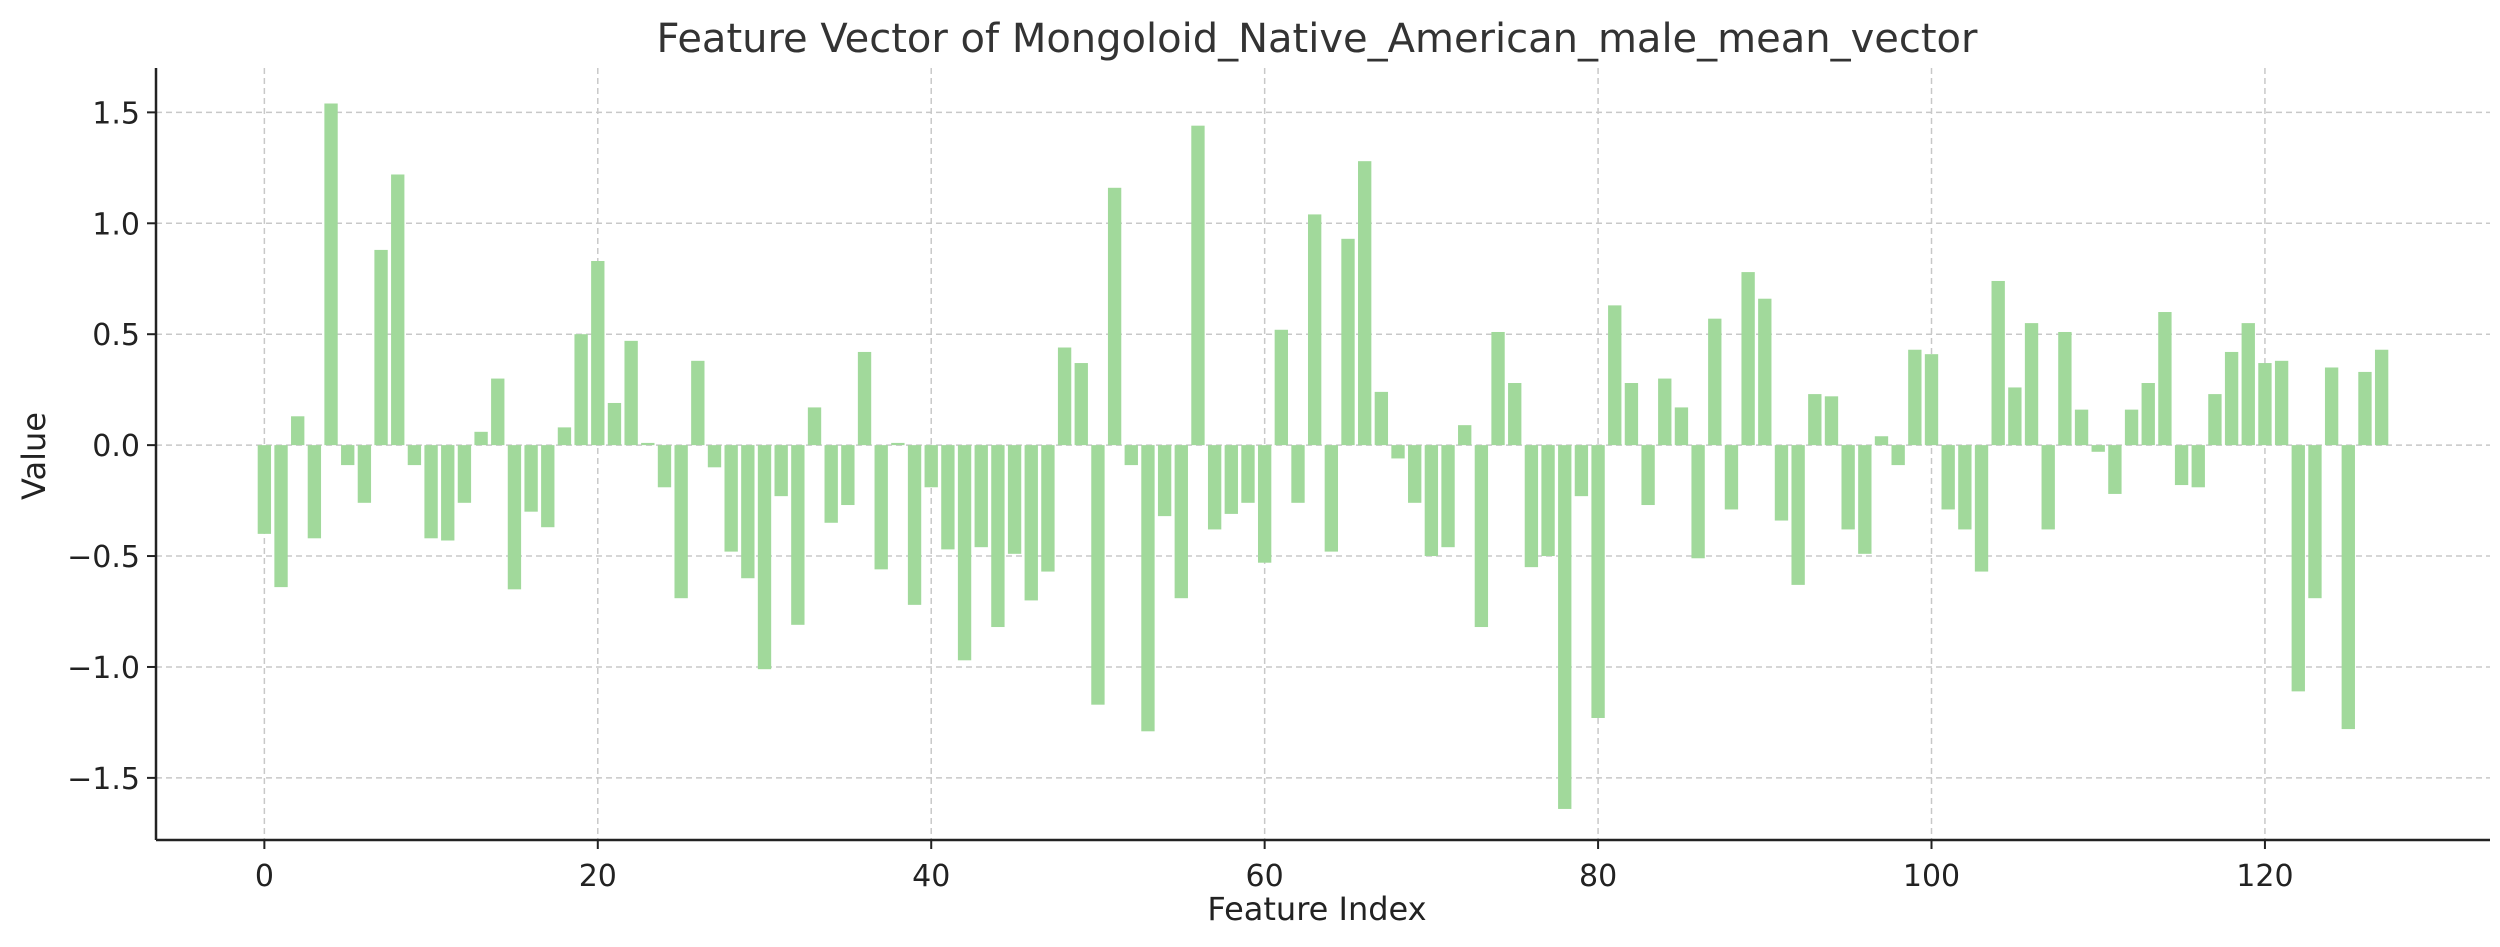  Describe the element at coordinates (1316, 909) in the screenshot. I see `x-axis-label: Feature Index` at that location.